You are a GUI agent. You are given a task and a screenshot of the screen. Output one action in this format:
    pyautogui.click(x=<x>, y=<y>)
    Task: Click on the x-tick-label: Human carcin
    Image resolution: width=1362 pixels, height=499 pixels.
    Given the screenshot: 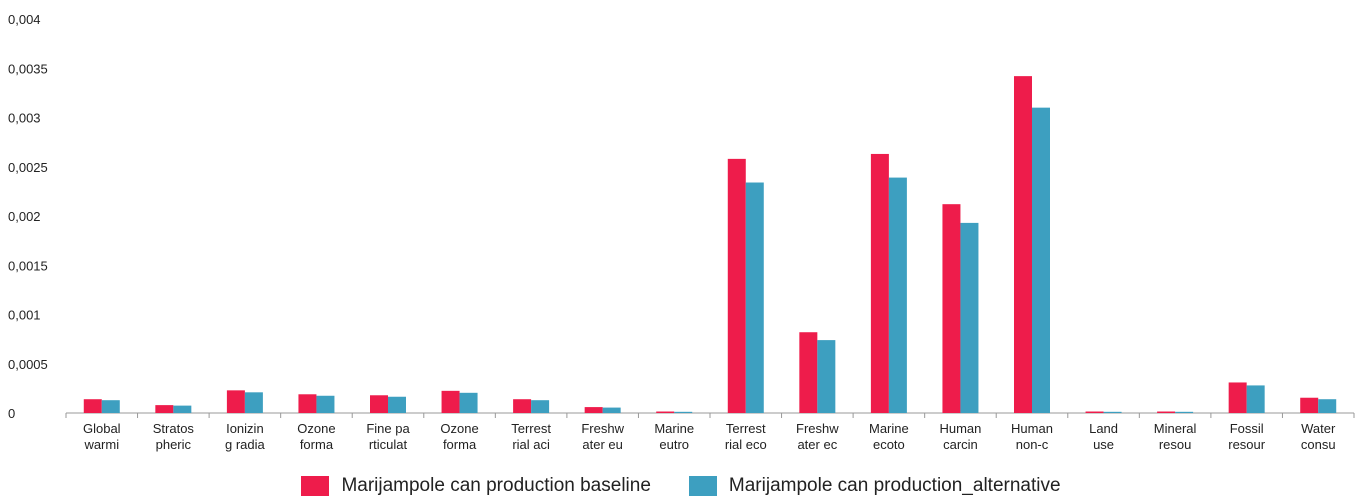 What is the action you would take?
    pyautogui.click(x=960, y=436)
    